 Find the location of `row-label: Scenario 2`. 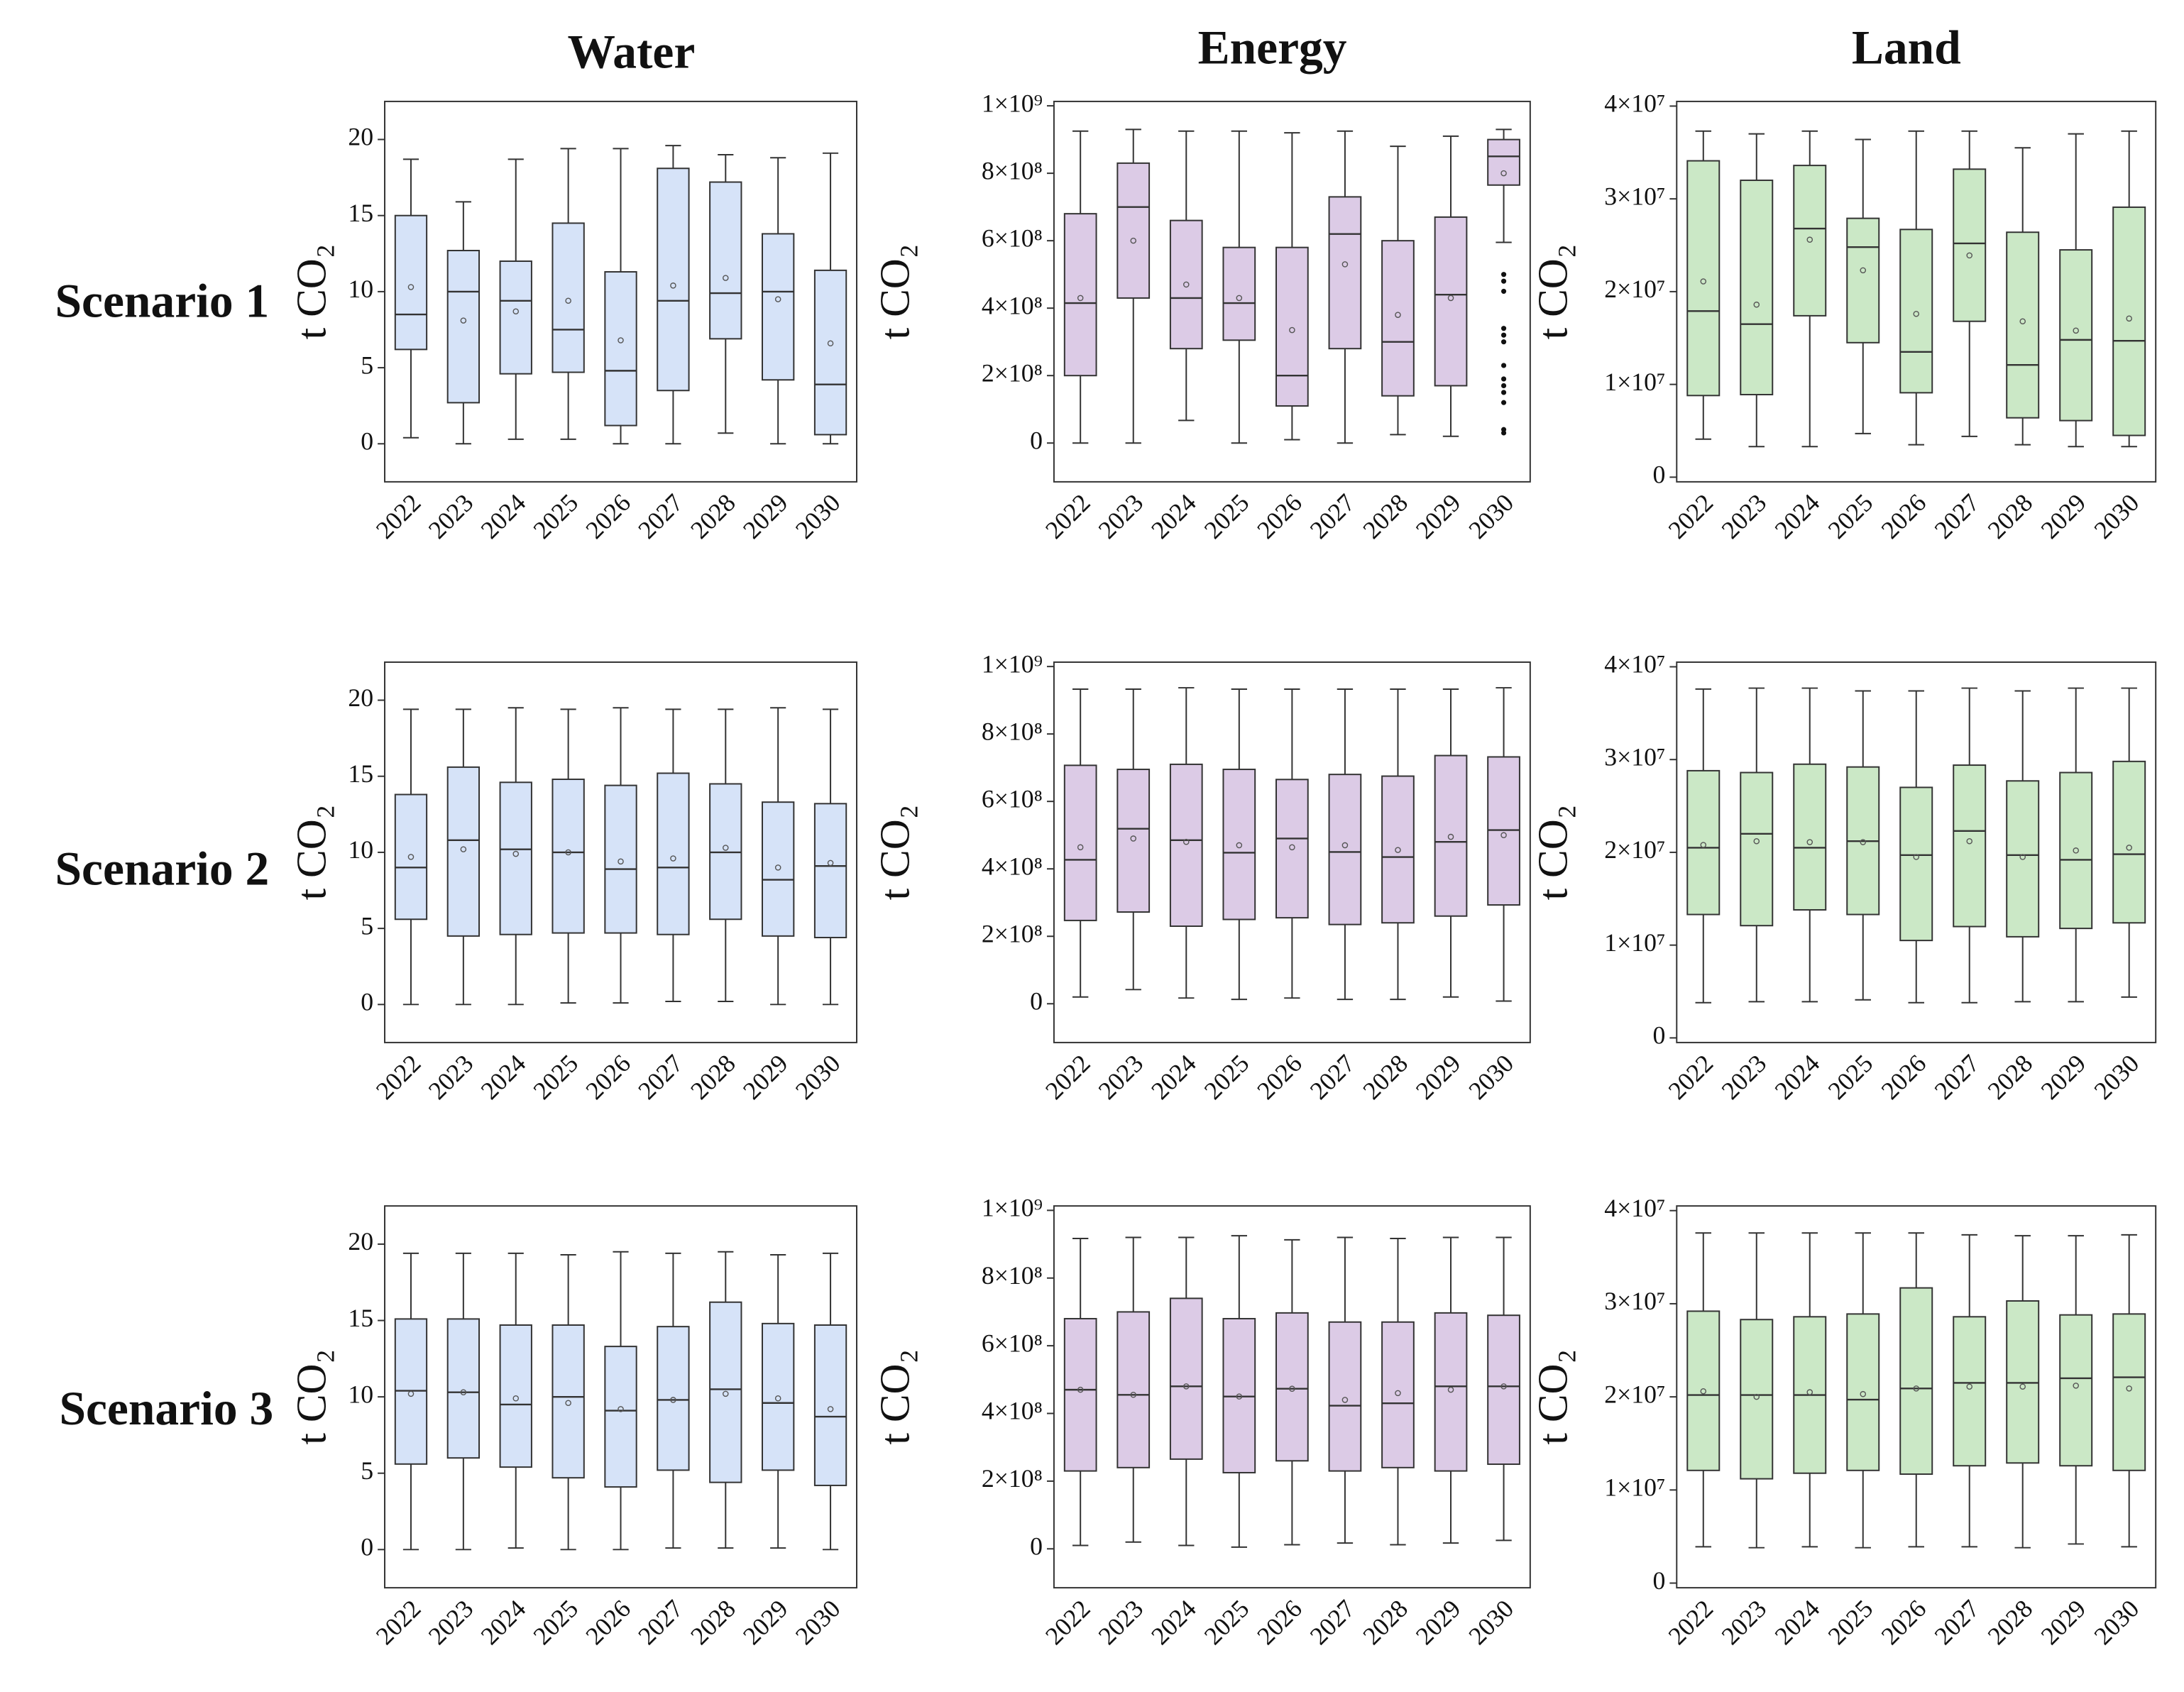

row-label: Scenario 2 is located at coordinates (163, 869).